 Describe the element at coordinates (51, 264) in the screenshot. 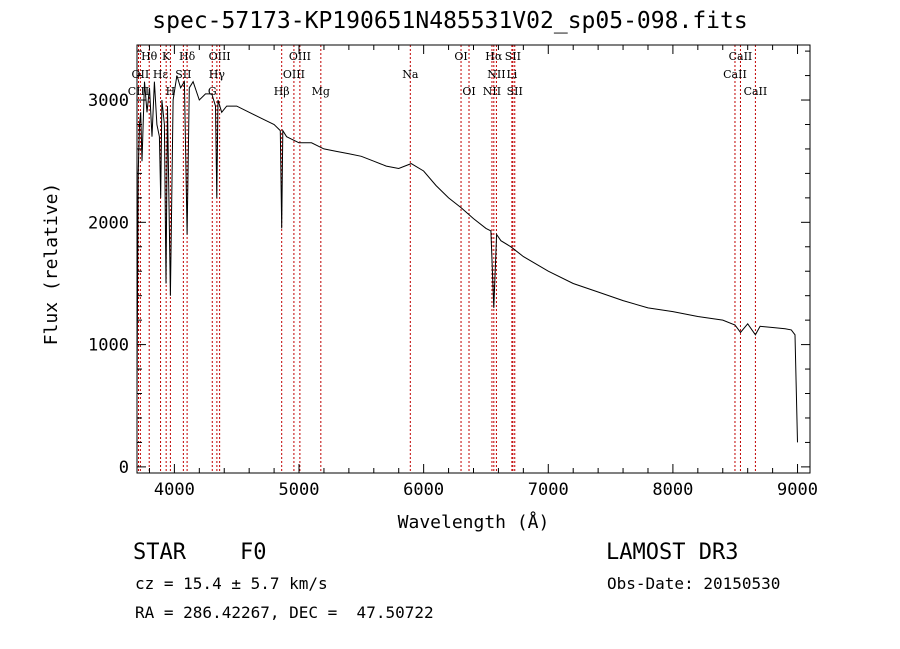

I see `y-axis-label: Flux (relative)` at that location.